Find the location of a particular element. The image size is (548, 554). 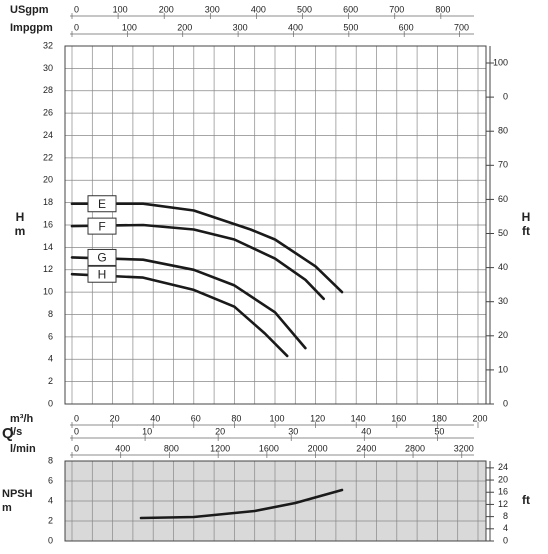

x-tick-label: 2000 is located at coordinates (318, 448).